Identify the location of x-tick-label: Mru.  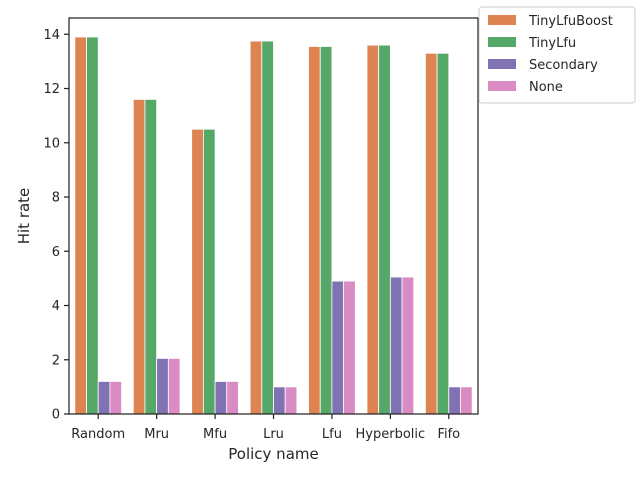
(156, 434).